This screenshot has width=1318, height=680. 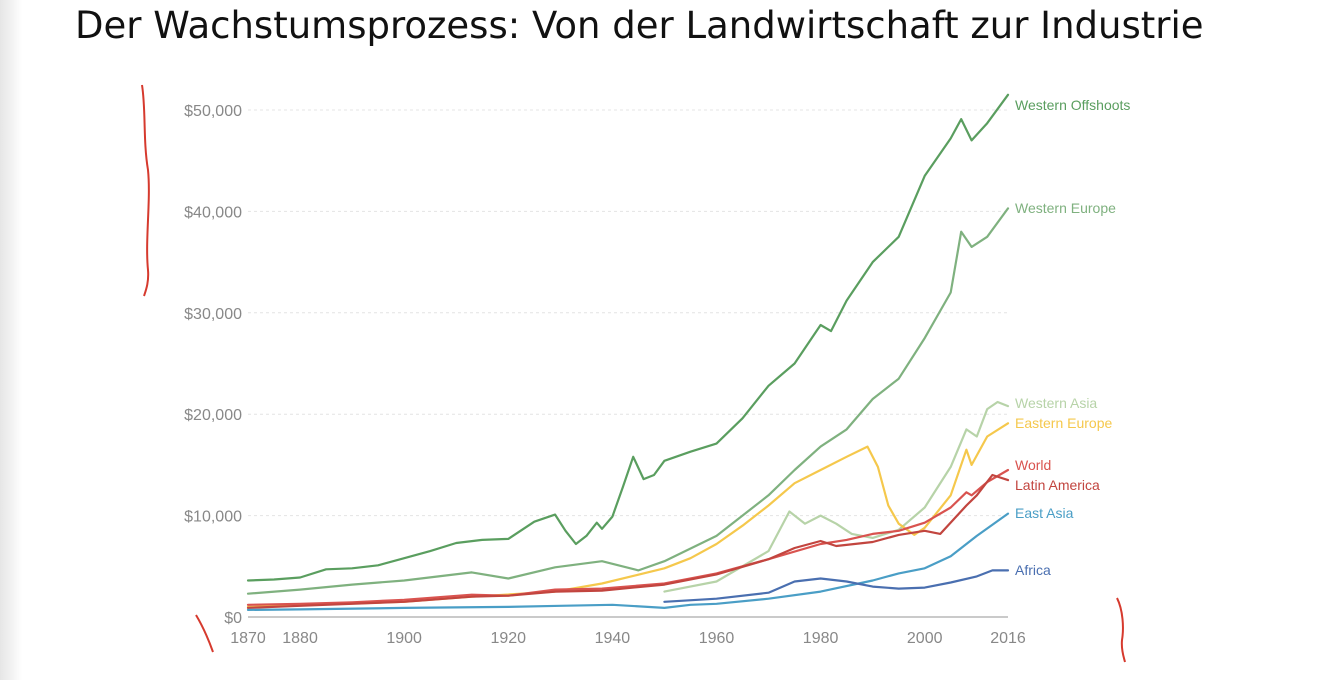 What do you see at coordinates (508, 638) in the screenshot?
I see `x-tick-label: 1920` at bounding box center [508, 638].